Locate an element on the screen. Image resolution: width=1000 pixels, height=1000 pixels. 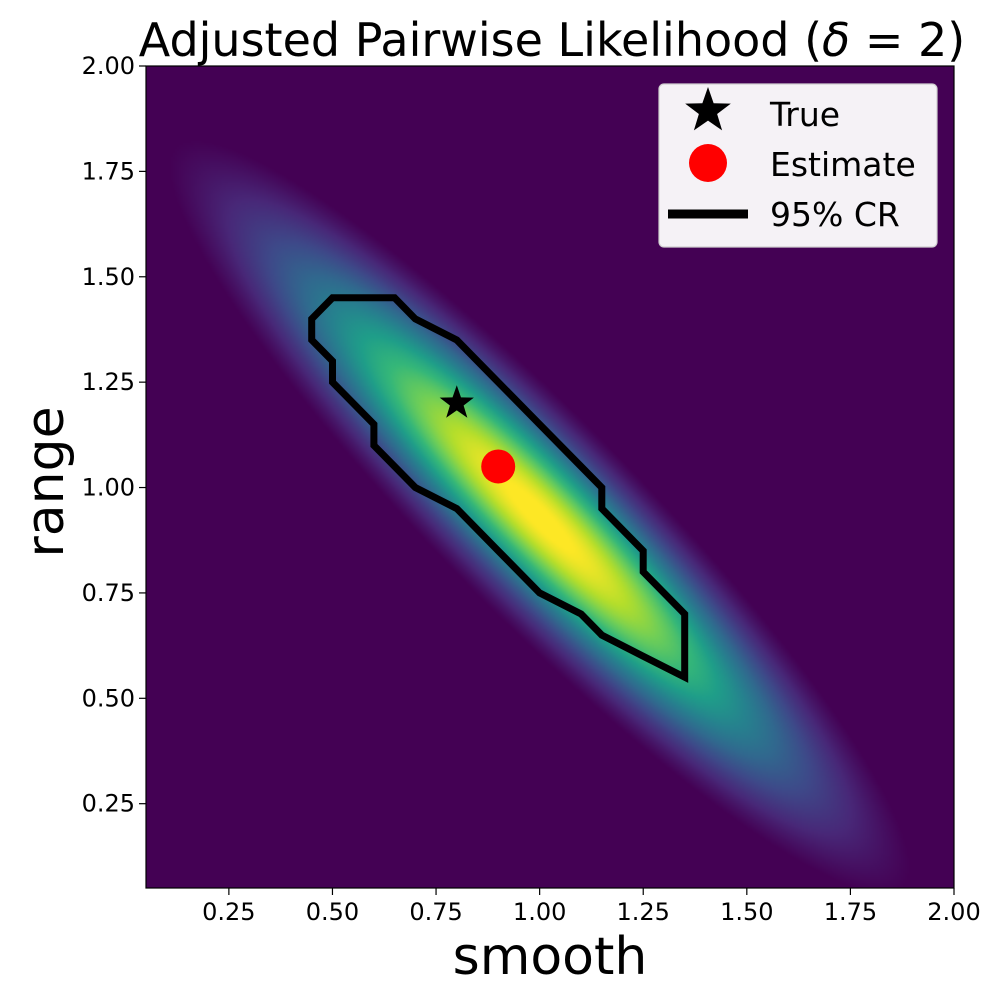
legend-star-icon is located at coordinates (708, 109).